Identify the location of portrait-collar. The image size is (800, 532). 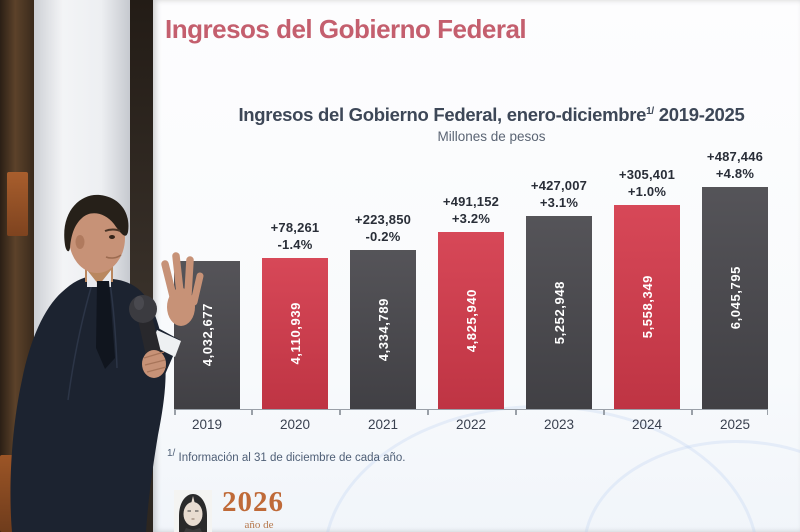
(193, 530).